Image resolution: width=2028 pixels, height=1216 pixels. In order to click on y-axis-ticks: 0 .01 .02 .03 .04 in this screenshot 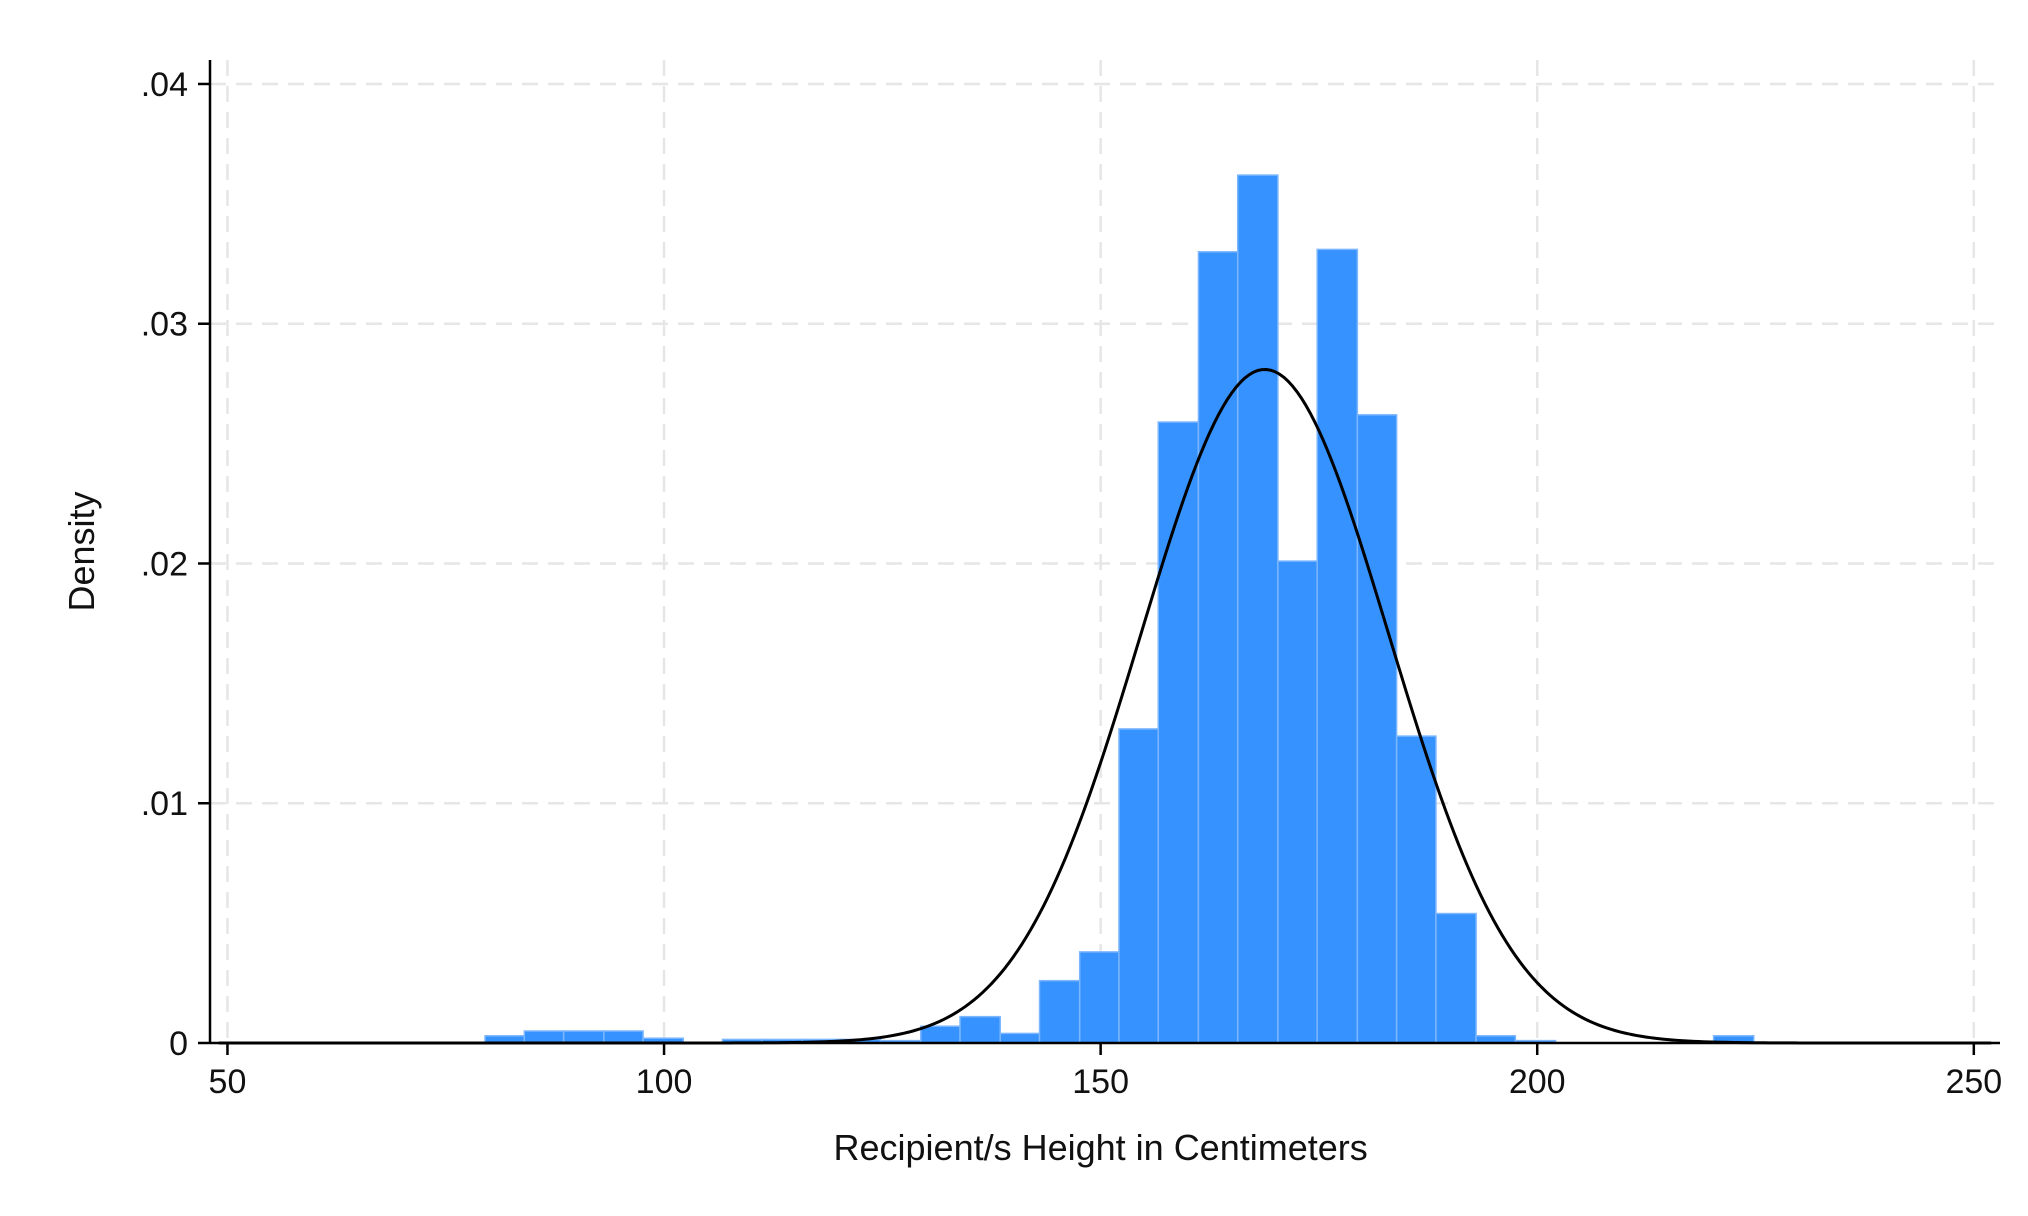, I will do `click(175, 564)`.